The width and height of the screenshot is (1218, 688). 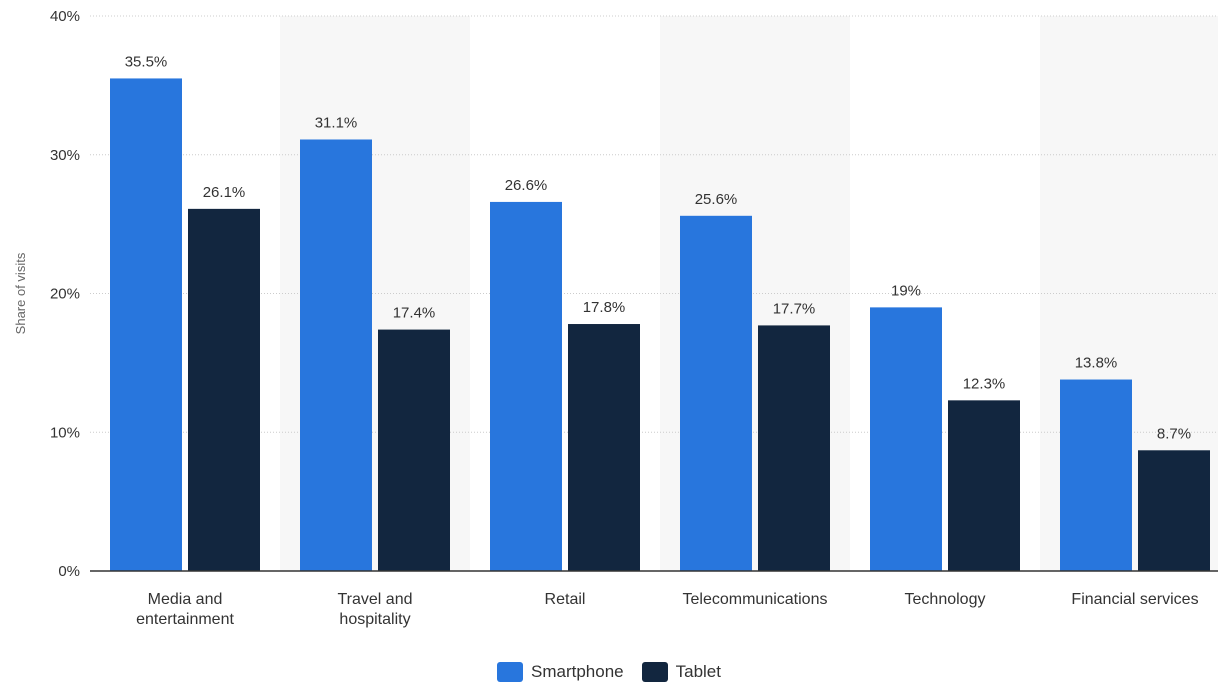 What do you see at coordinates (375, 609) in the screenshot?
I see `x-tick-label-travel-and-hospitality: Travel and hospitality` at bounding box center [375, 609].